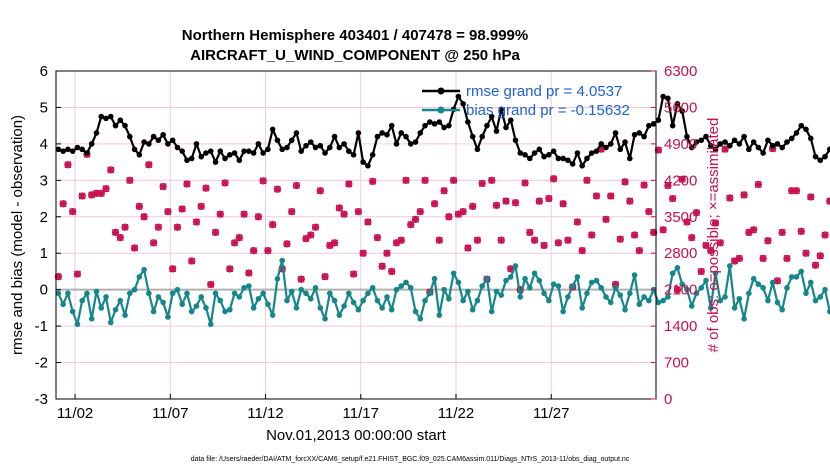 The width and height of the screenshot is (830, 470). Describe the element at coordinates (356, 435) in the screenshot. I see `x-axis-label: Nov.01,2013 00:00:00 start` at that location.